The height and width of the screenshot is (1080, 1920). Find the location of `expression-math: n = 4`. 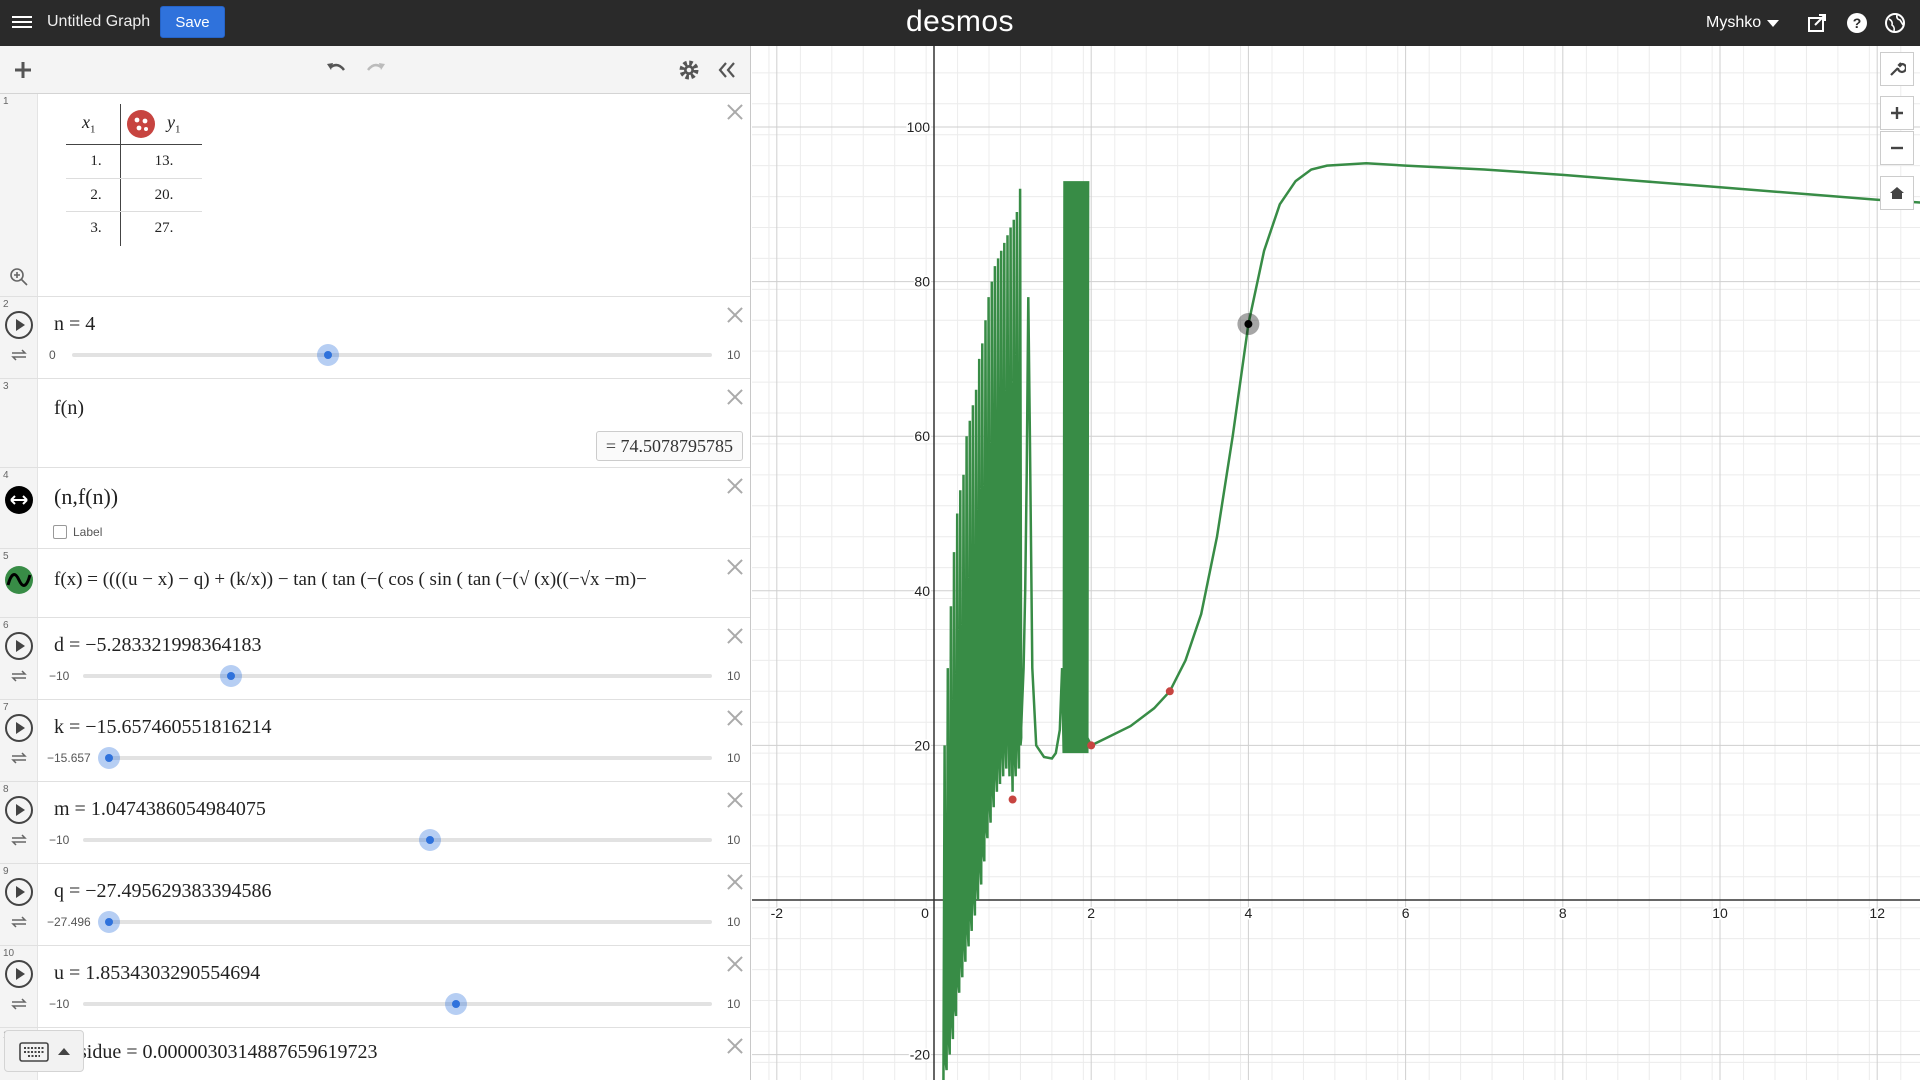

expression-math: n = 4 is located at coordinates (75, 324).